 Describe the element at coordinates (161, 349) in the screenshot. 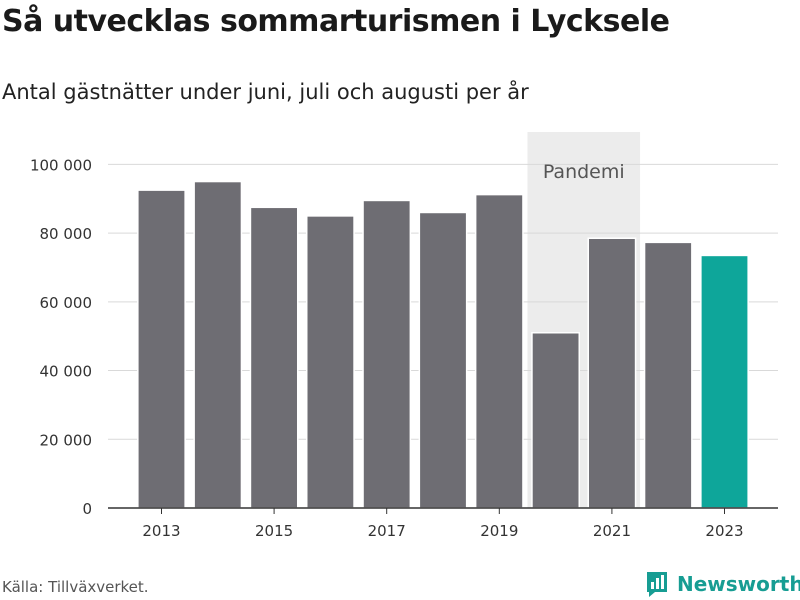

I see `bar-2013` at that location.